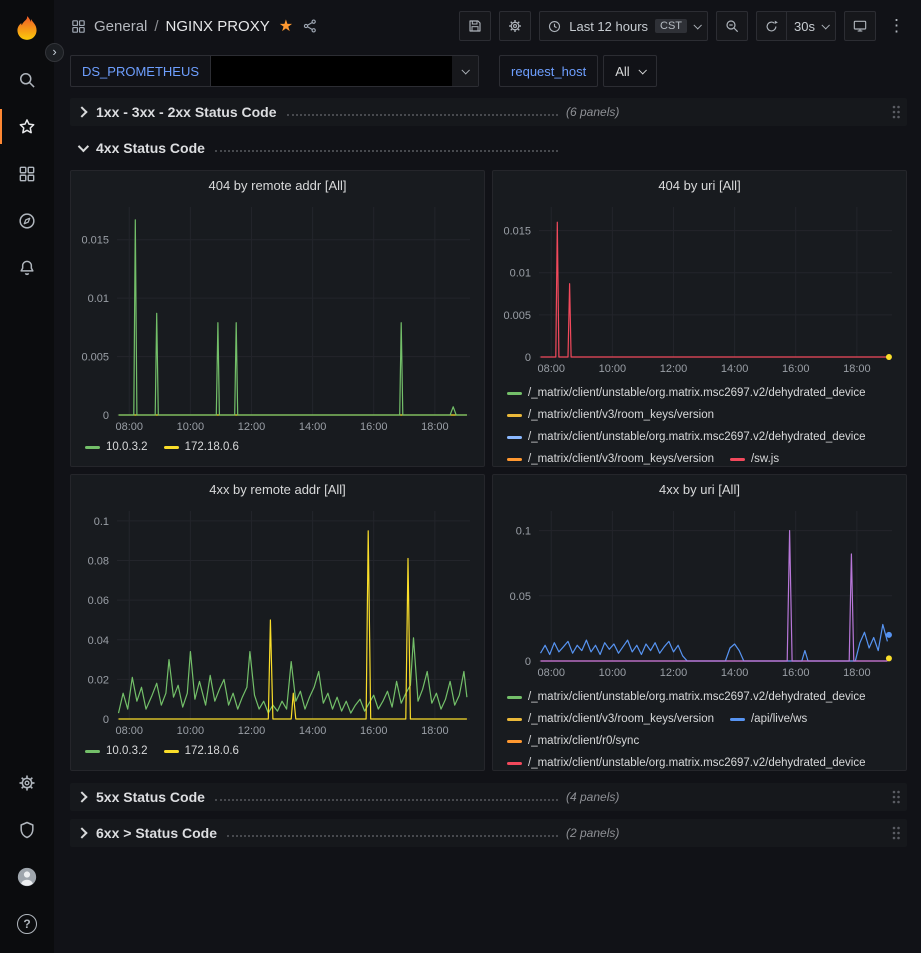 Image resolution: width=921 pixels, height=953 pixels. Describe the element at coordinates (593, 833) in the screenshot. I see `row-panel-count: (2 panels)` at that location.